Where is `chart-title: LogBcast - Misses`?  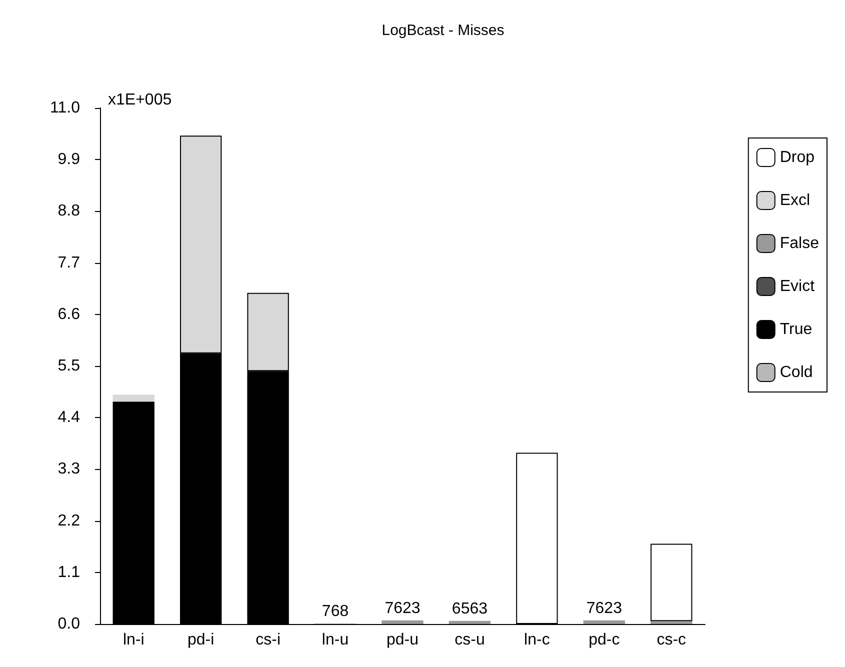
chart-title: LogBcast - Misses is located at coordinates (443, 30).